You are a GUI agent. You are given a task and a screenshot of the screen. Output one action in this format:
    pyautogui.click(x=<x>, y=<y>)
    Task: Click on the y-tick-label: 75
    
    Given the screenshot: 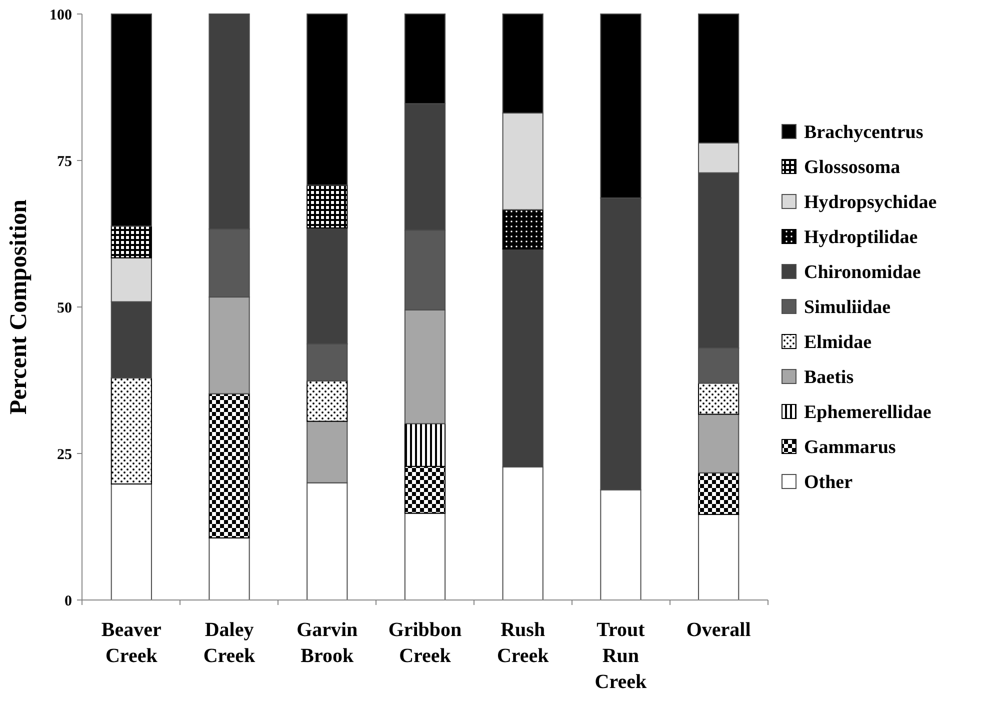 What is the action you would take?
    pyautogui.click(x=64, y=162)
    